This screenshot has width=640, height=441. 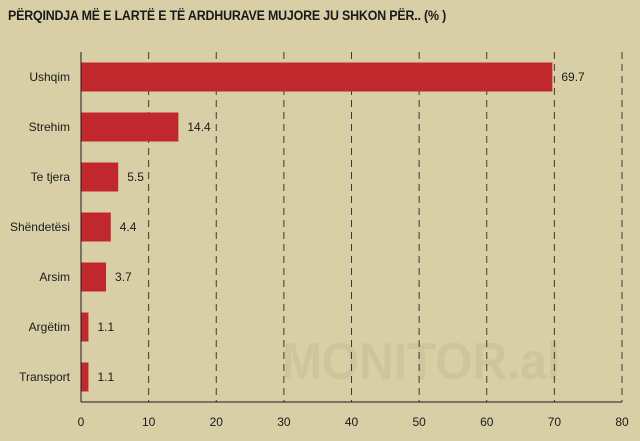 I want to click on x-tick-label: 60, so click(x=487, y=422).